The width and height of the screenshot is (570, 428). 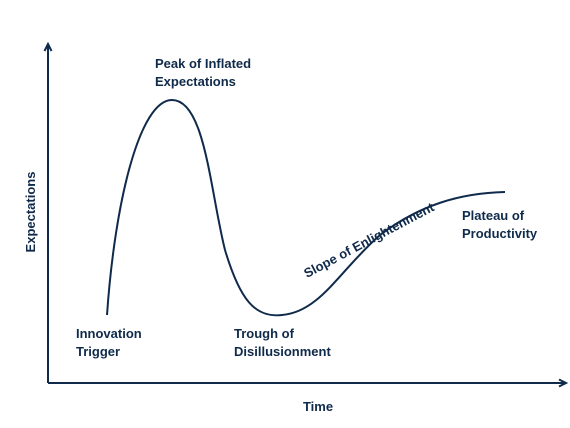 What do you see at coordinates (30, 212) in the screenshot?
I see `y-axis-label: Expectations` at bounding box center [30, 212].